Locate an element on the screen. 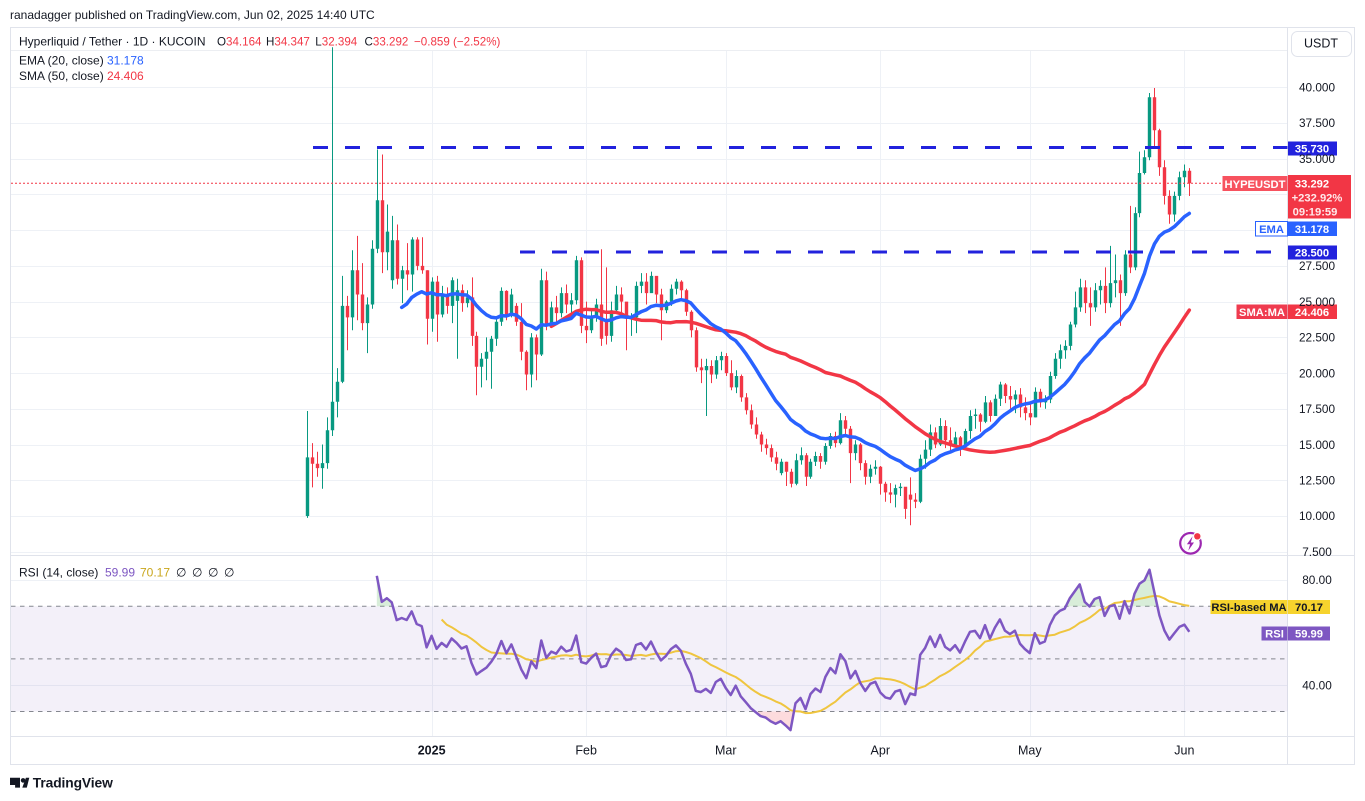  svg-text: 24.406 is located at coordinates (1312, 313).